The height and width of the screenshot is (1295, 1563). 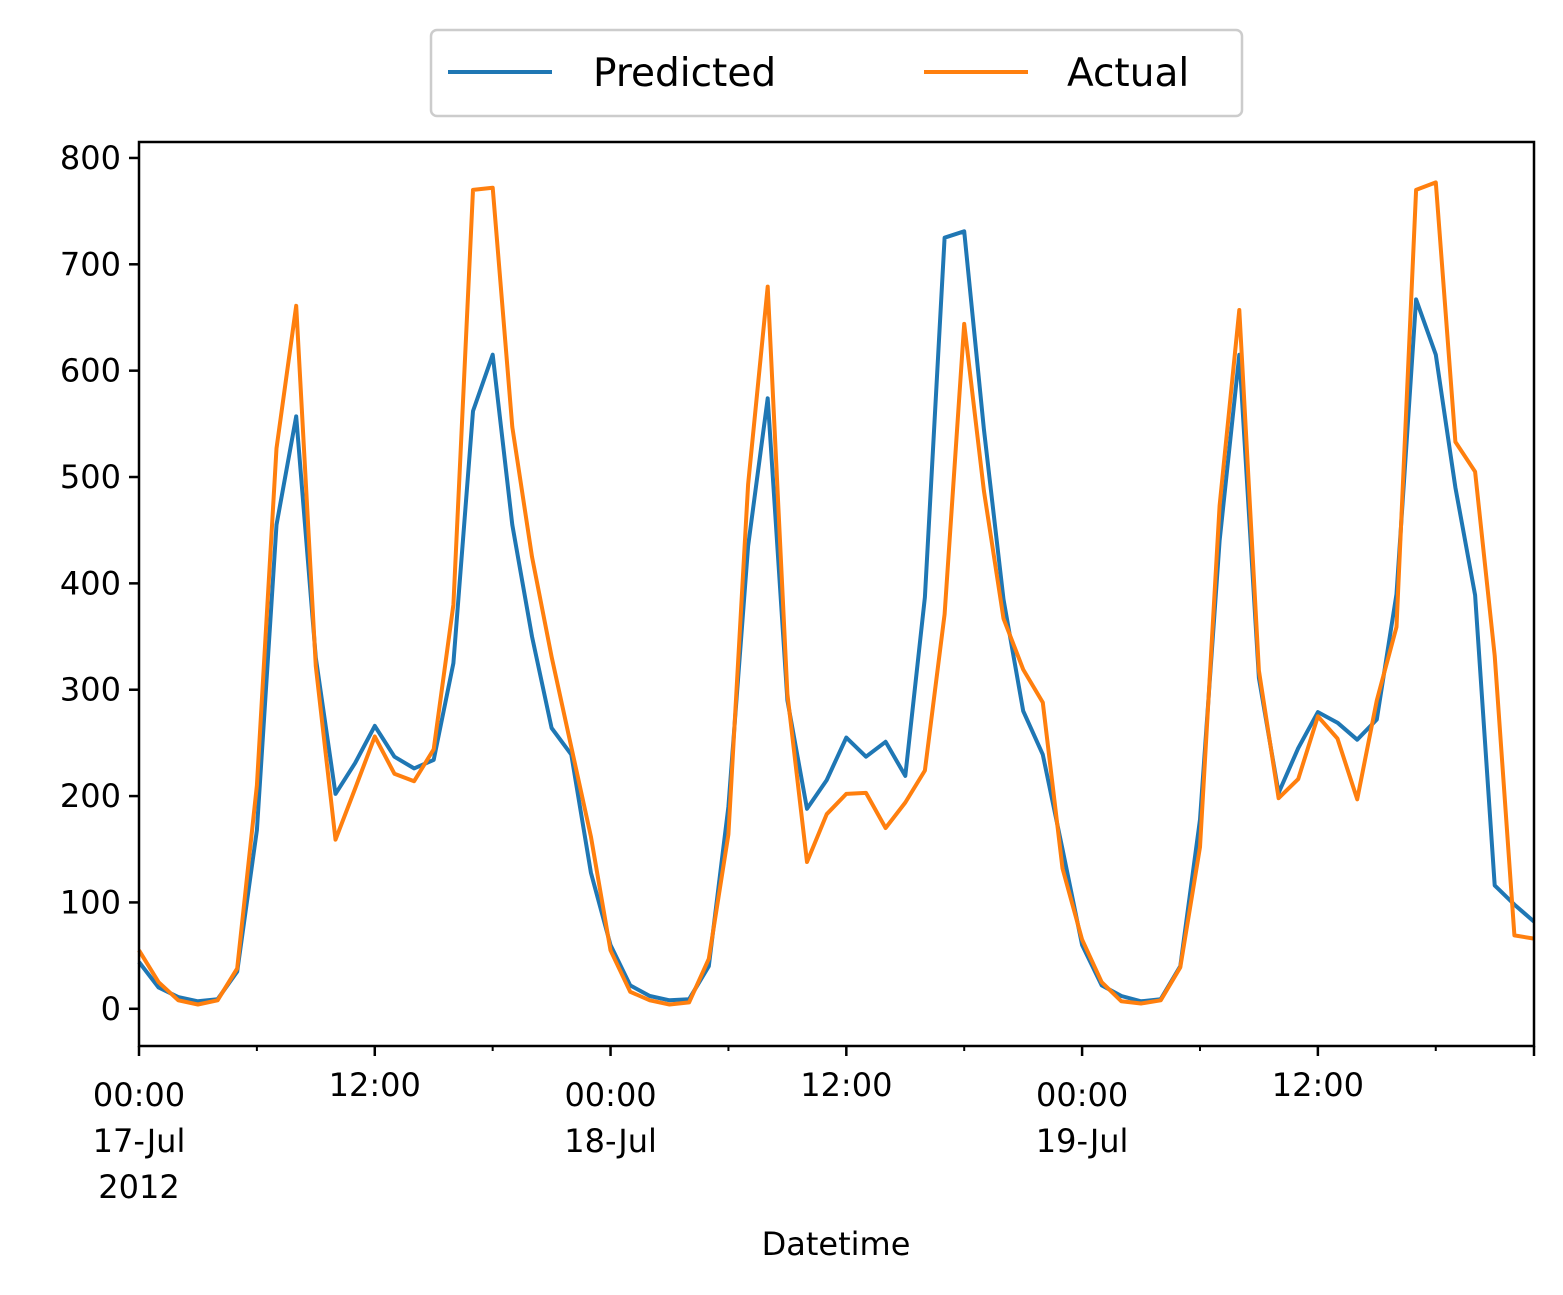 I want to click on x-tick-label: 00:00 19-Jul, so click(x=1082, y=1118).